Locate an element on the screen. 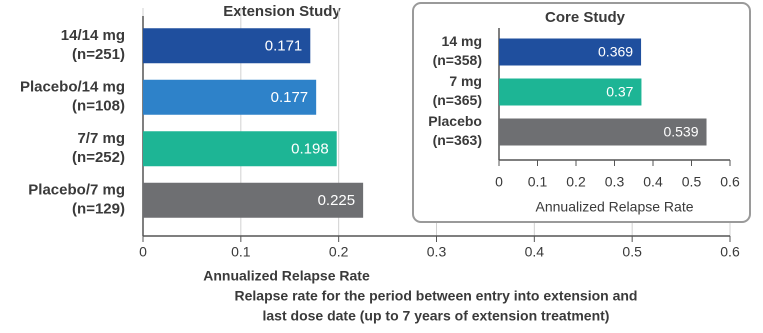  category-label: (n=252) is located at coordinates (98, 157).